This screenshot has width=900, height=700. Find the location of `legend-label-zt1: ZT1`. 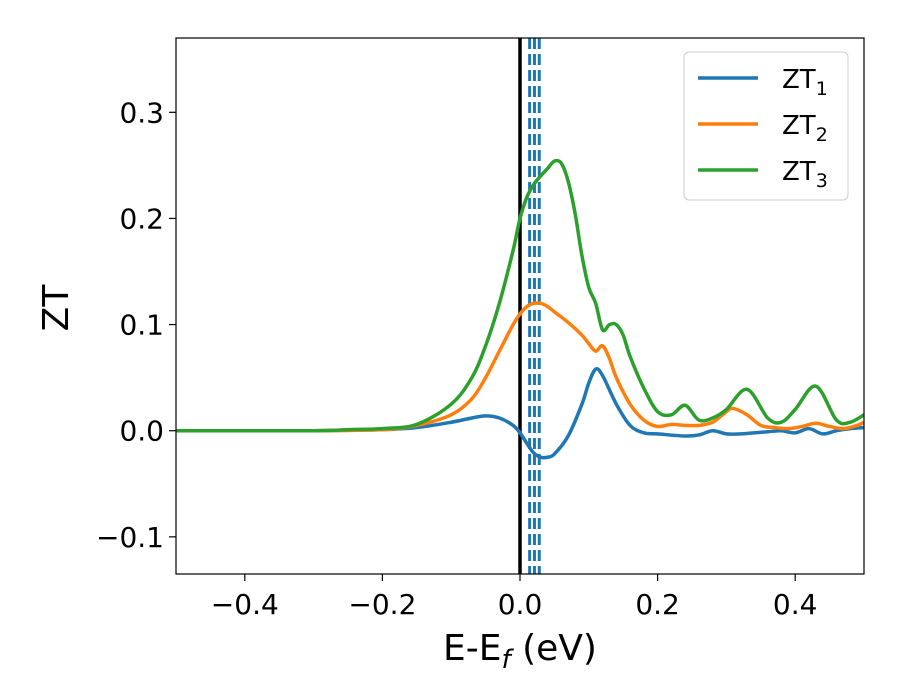

legend-label-zt1: ZT1 is located at coordinates (805, 82).